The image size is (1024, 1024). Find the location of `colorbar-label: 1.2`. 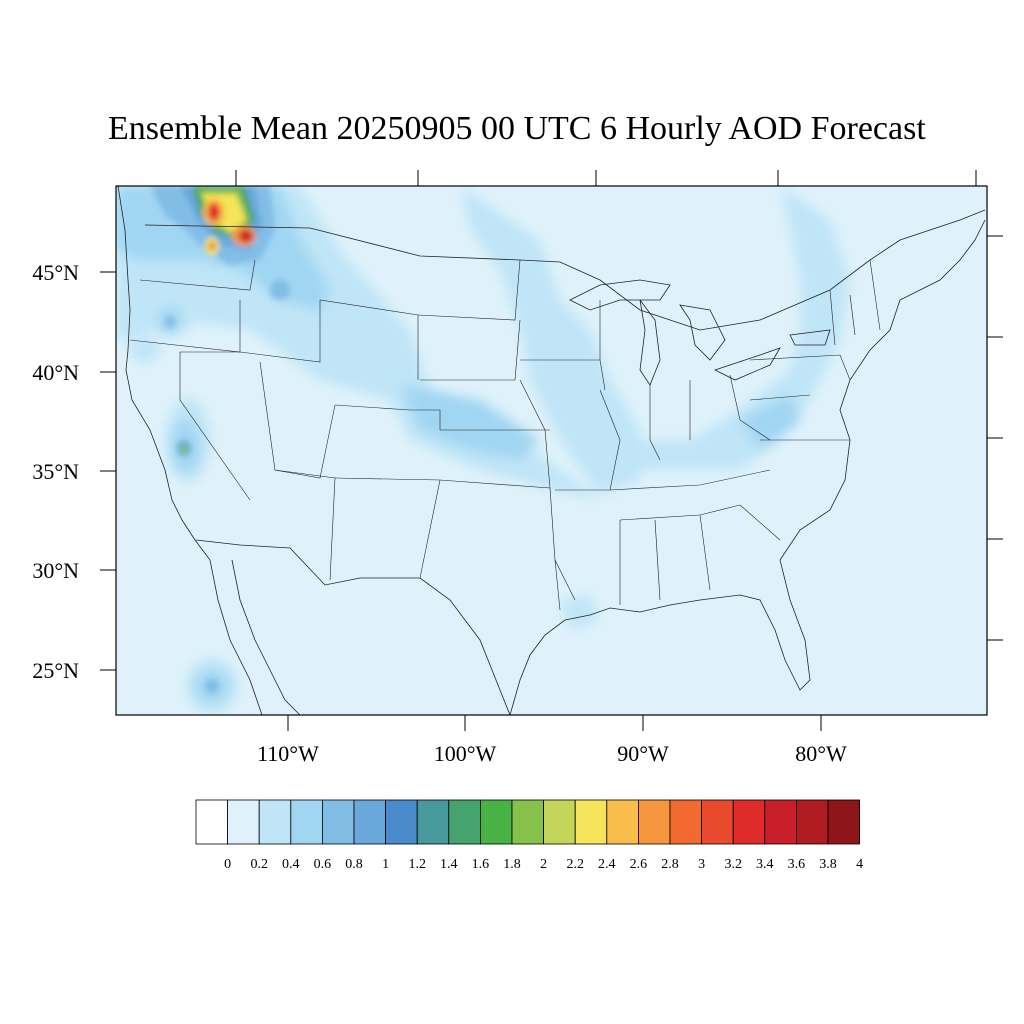

colorbar-label: 1.2 is located at coordinates (417, 864).